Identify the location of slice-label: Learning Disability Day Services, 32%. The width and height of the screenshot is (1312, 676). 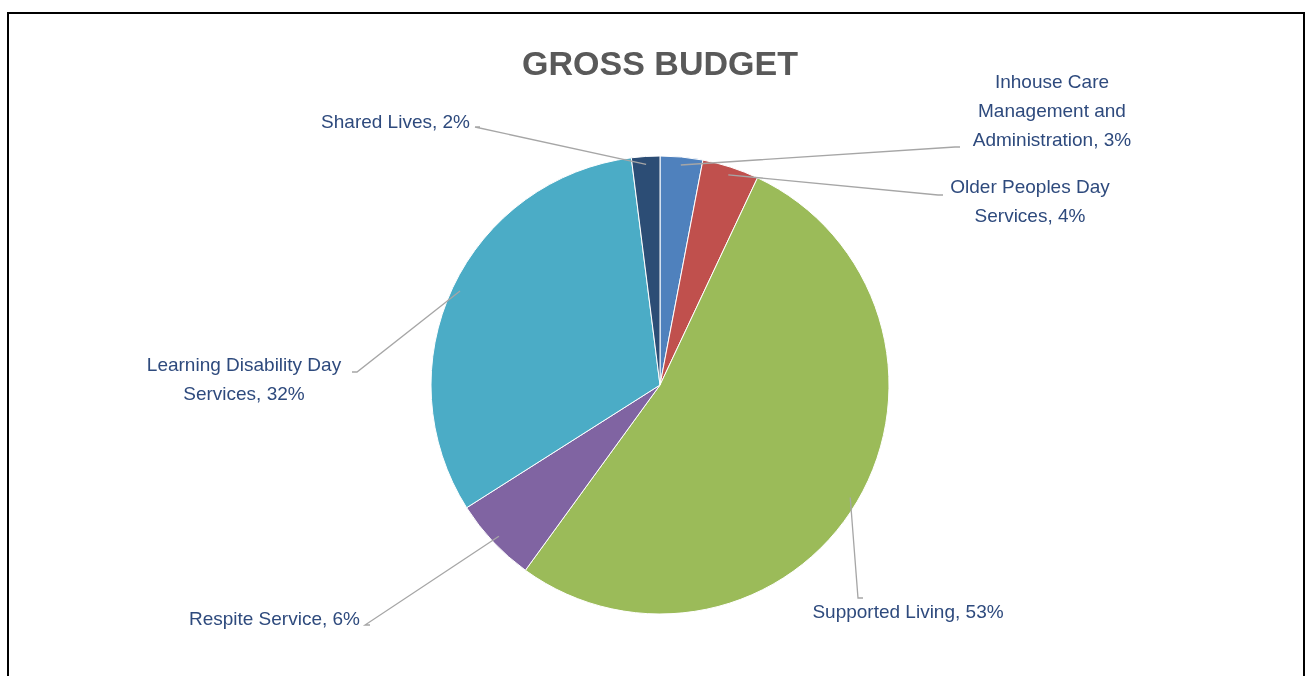
(244, 379).